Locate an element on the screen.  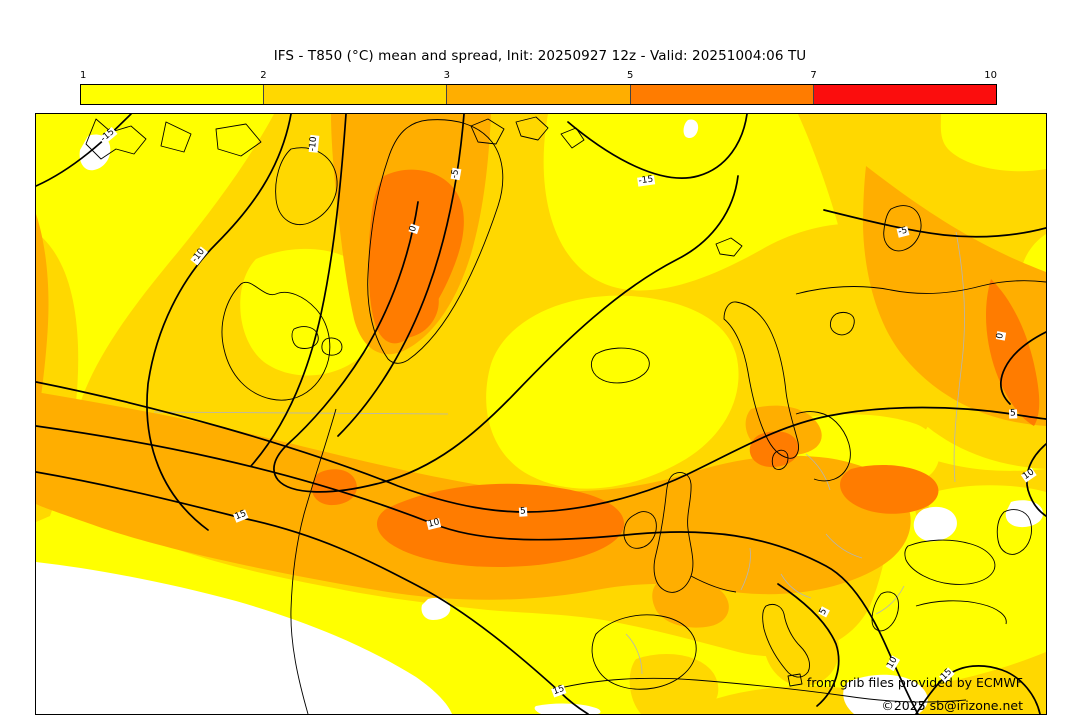
colorbar-tick-labels: 1 2 3 5 7 10 is located at coordinates (538, 77).